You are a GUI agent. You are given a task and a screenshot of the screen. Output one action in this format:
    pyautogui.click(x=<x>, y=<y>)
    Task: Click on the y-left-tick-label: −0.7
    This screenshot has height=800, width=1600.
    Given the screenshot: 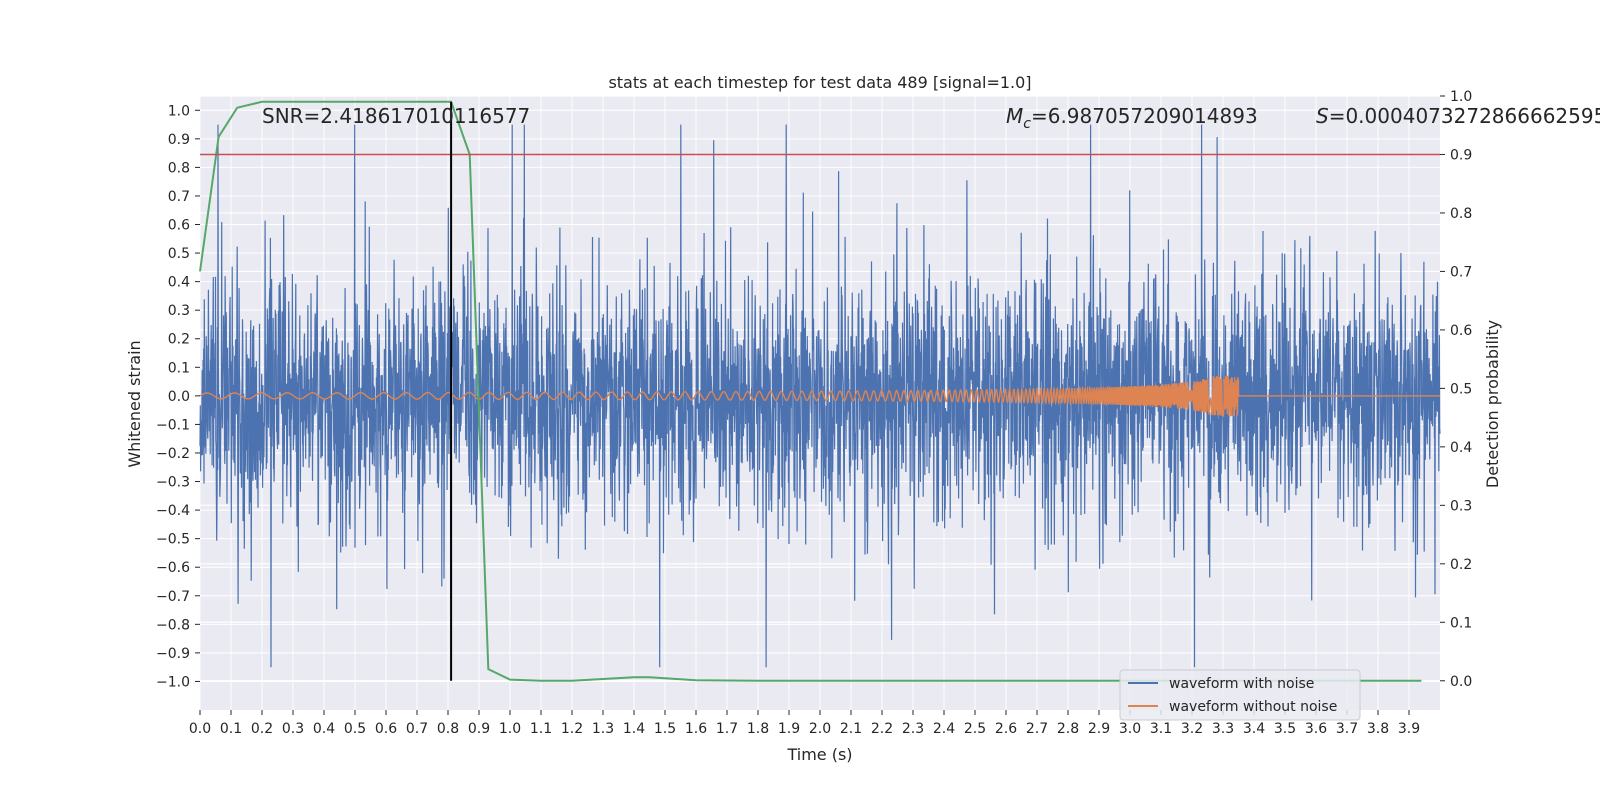 What is the action you would take?
    pyautogui.click(x=173, y=597)
    